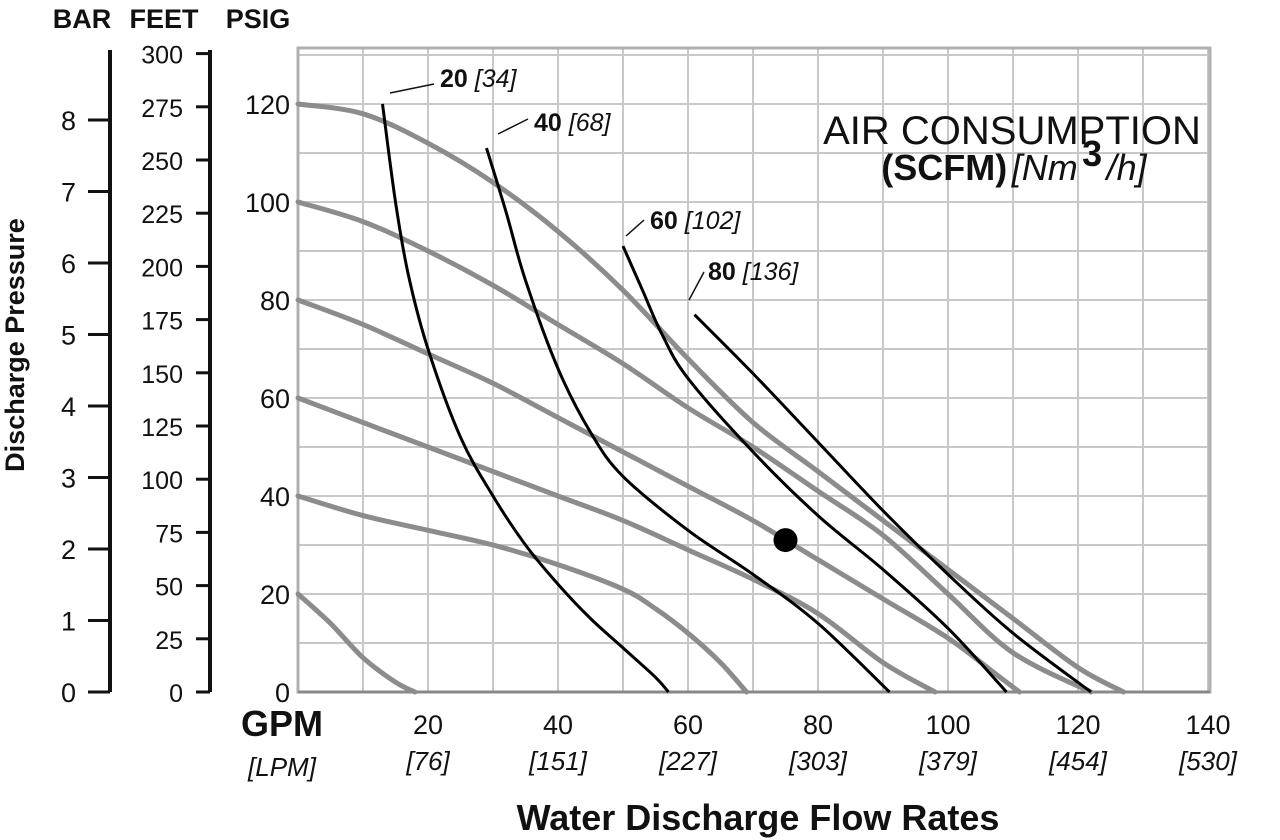 This screenshot has width=1280, height=840. Describe the element at coordinates (947, 725) in the screenshot. I see `gpm-tick-label: 100` at that location.